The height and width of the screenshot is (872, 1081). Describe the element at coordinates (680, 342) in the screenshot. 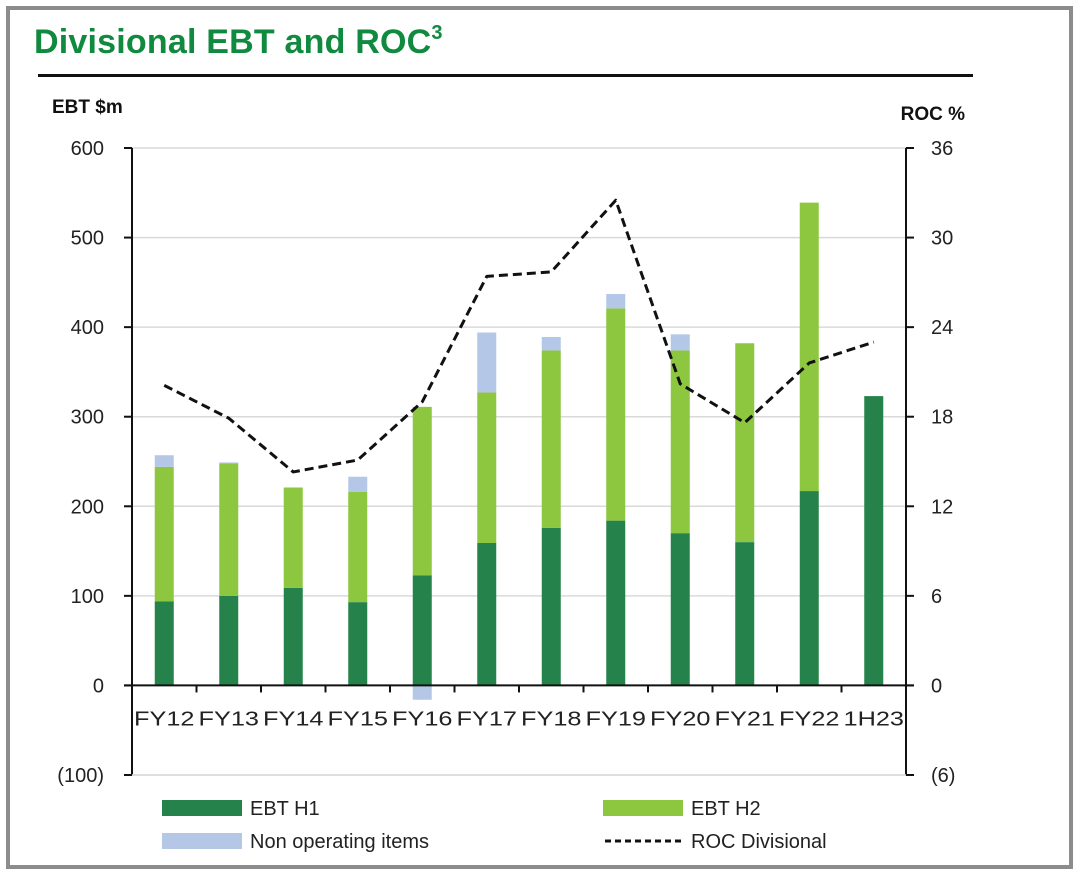

I see `bar-non-operating-items-fy20` at that location.